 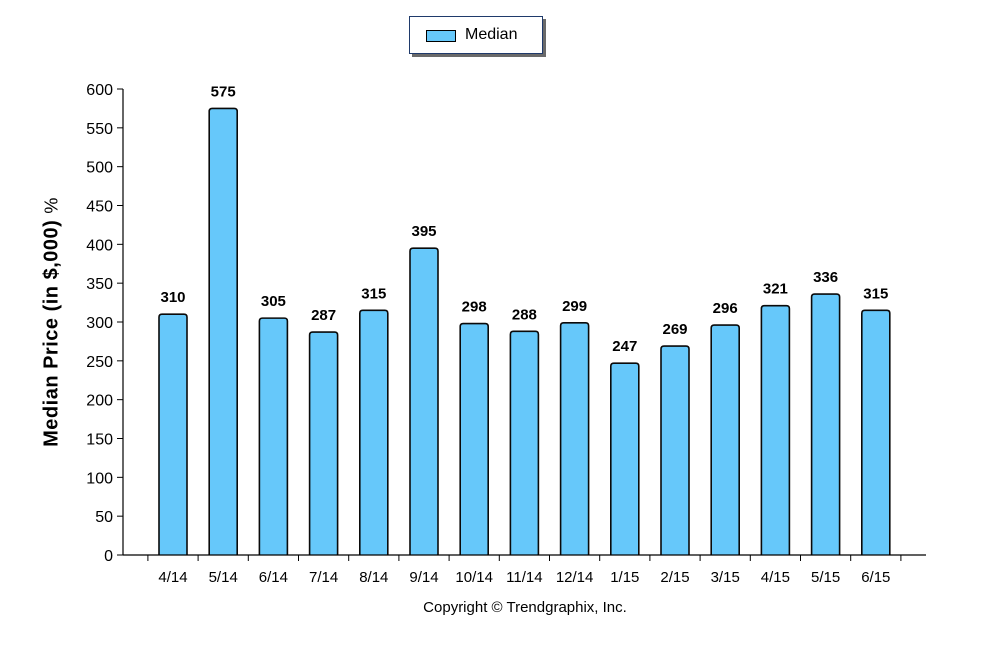 What do you see at coordinates (99, 245) in the screenshot?
I see `y-tick-label: 400` at bounding box center [99, 245].